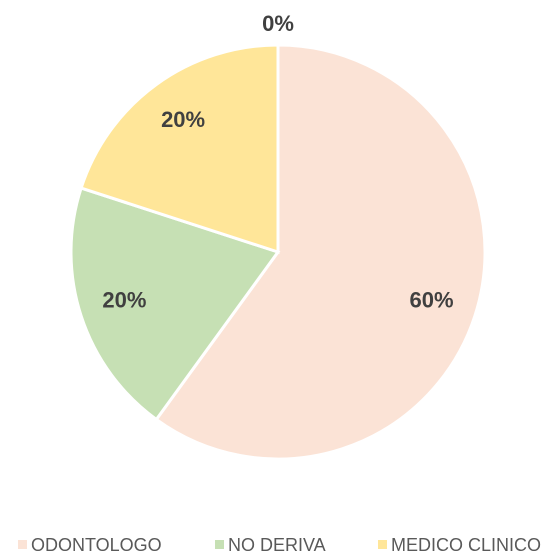 This screenshot has height=554, width=557. I want to click on legend-label: ODONTOLOGO, so click(96, 544).